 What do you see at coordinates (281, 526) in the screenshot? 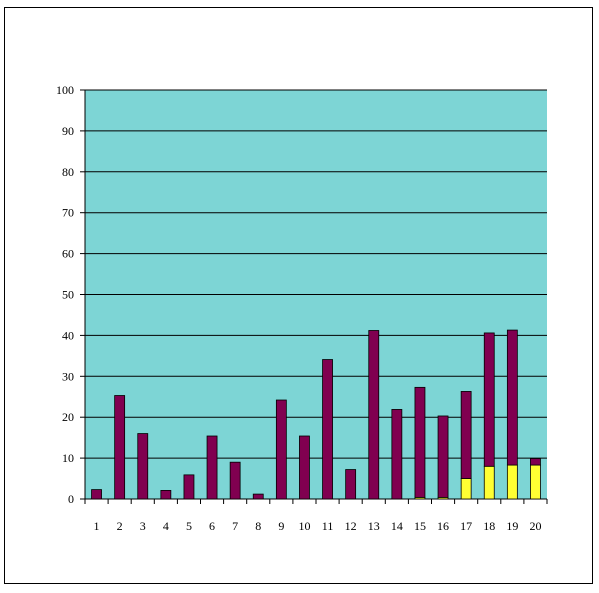
I see `x-tick-label: 9` at bounding box center [281, 526].